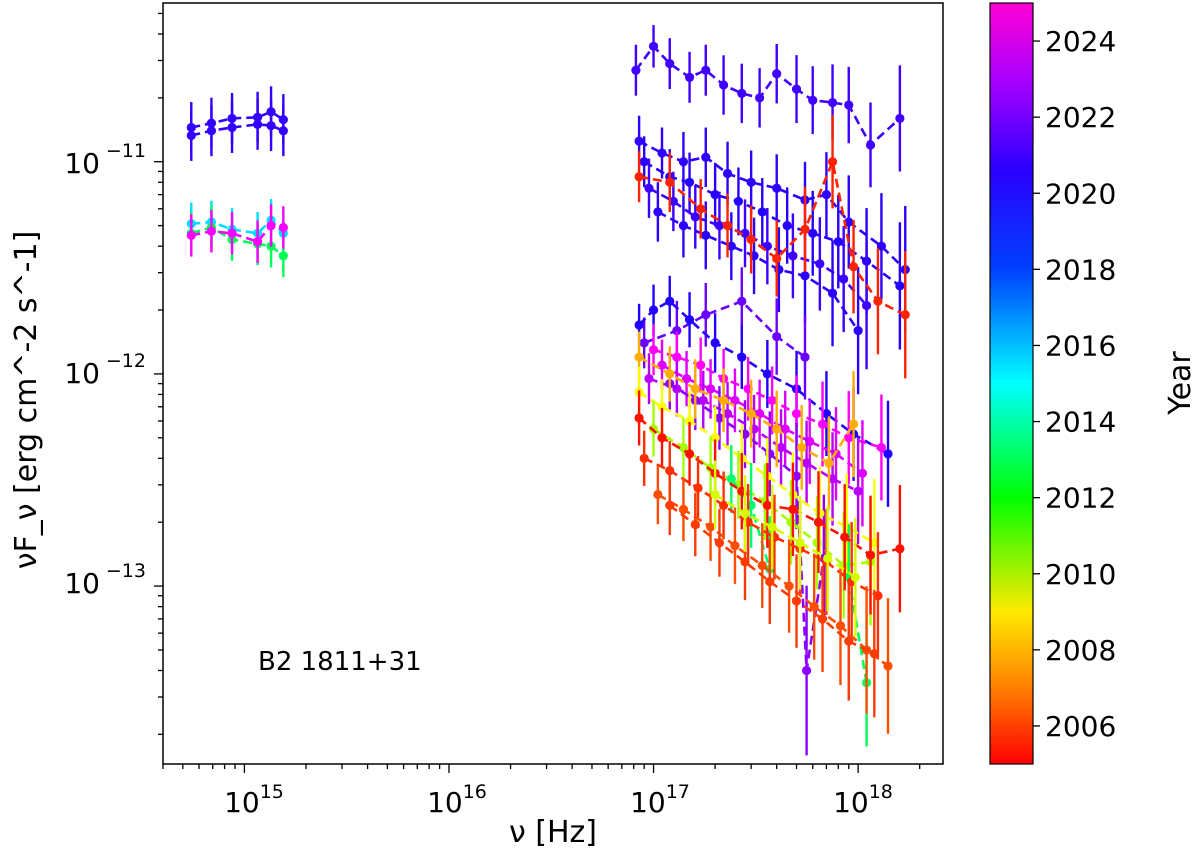 Image resolution: width=1200 pixels, height=854 pixels. What do you see at coordinates (26, 400) in the screenshot?
I see `y-axis-label: νF_ν [erg cm^-2 s^-1]` at bounding box center [26, 400].